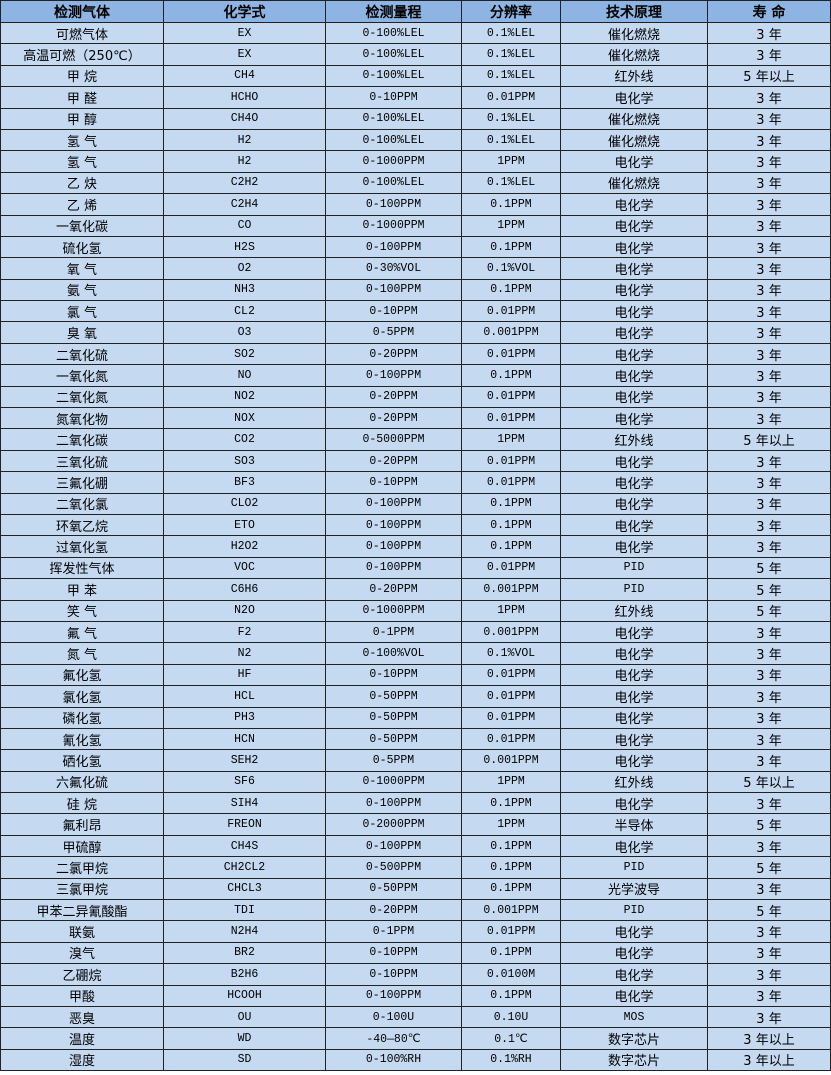 This screenshot has width=831, height=1075. I want to click on cell-gas: 氢 气, so click(82, 161).